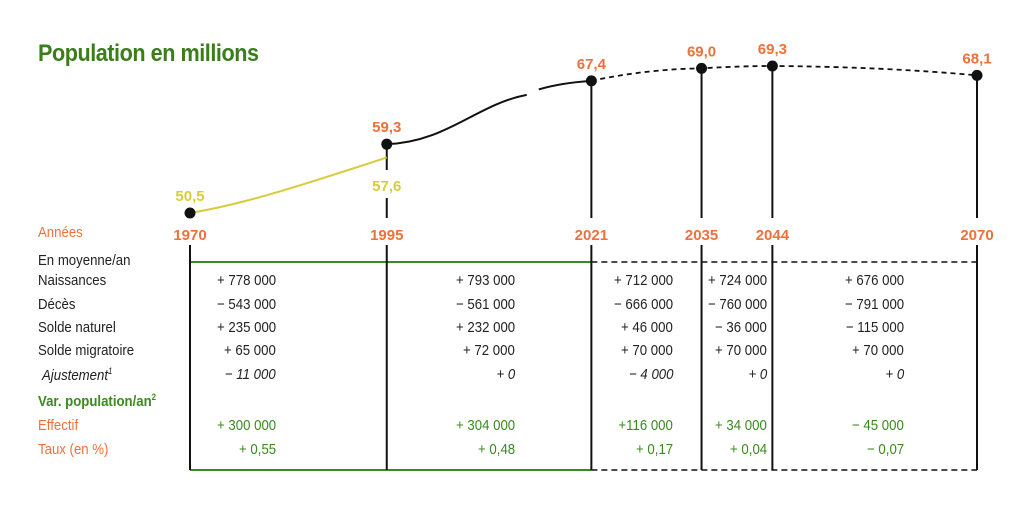 Image resolution: width=1024 pixels, height=513 pixels. What do you see at coordinates (874, 280) in the screenshot?
I see `table-cell: + 676 000` at bounding box center [874, 280].